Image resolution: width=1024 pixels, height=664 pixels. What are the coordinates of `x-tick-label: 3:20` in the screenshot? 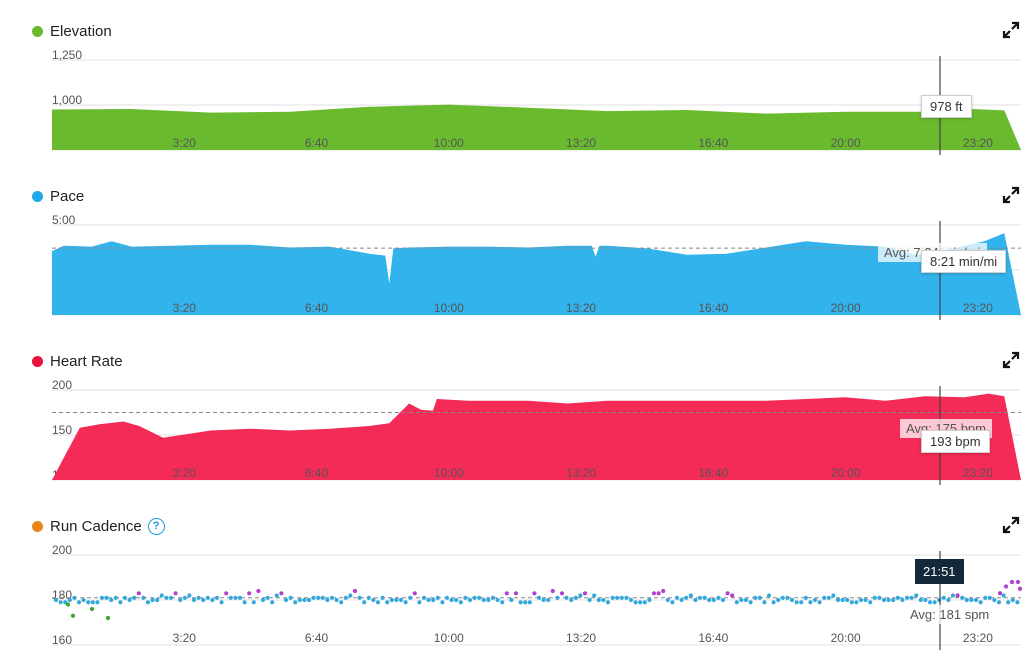 It's located at (185, 308).